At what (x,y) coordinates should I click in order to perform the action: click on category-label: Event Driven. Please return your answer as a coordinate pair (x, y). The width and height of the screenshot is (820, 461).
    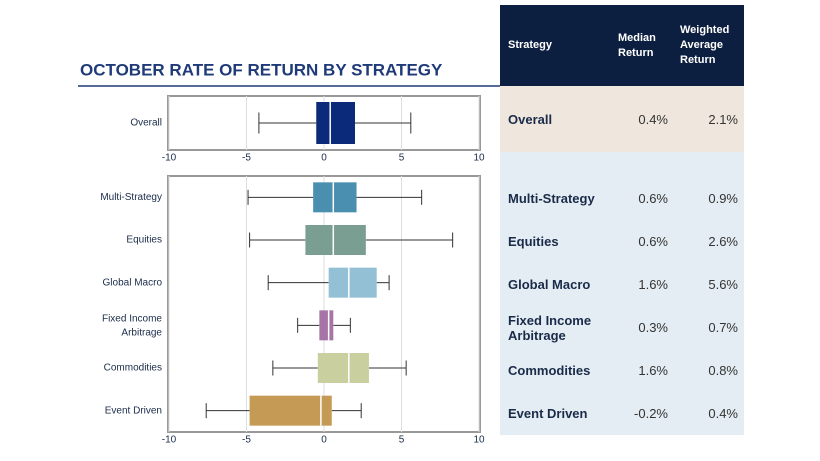
    Looking at the image, I should click on (133, 410).